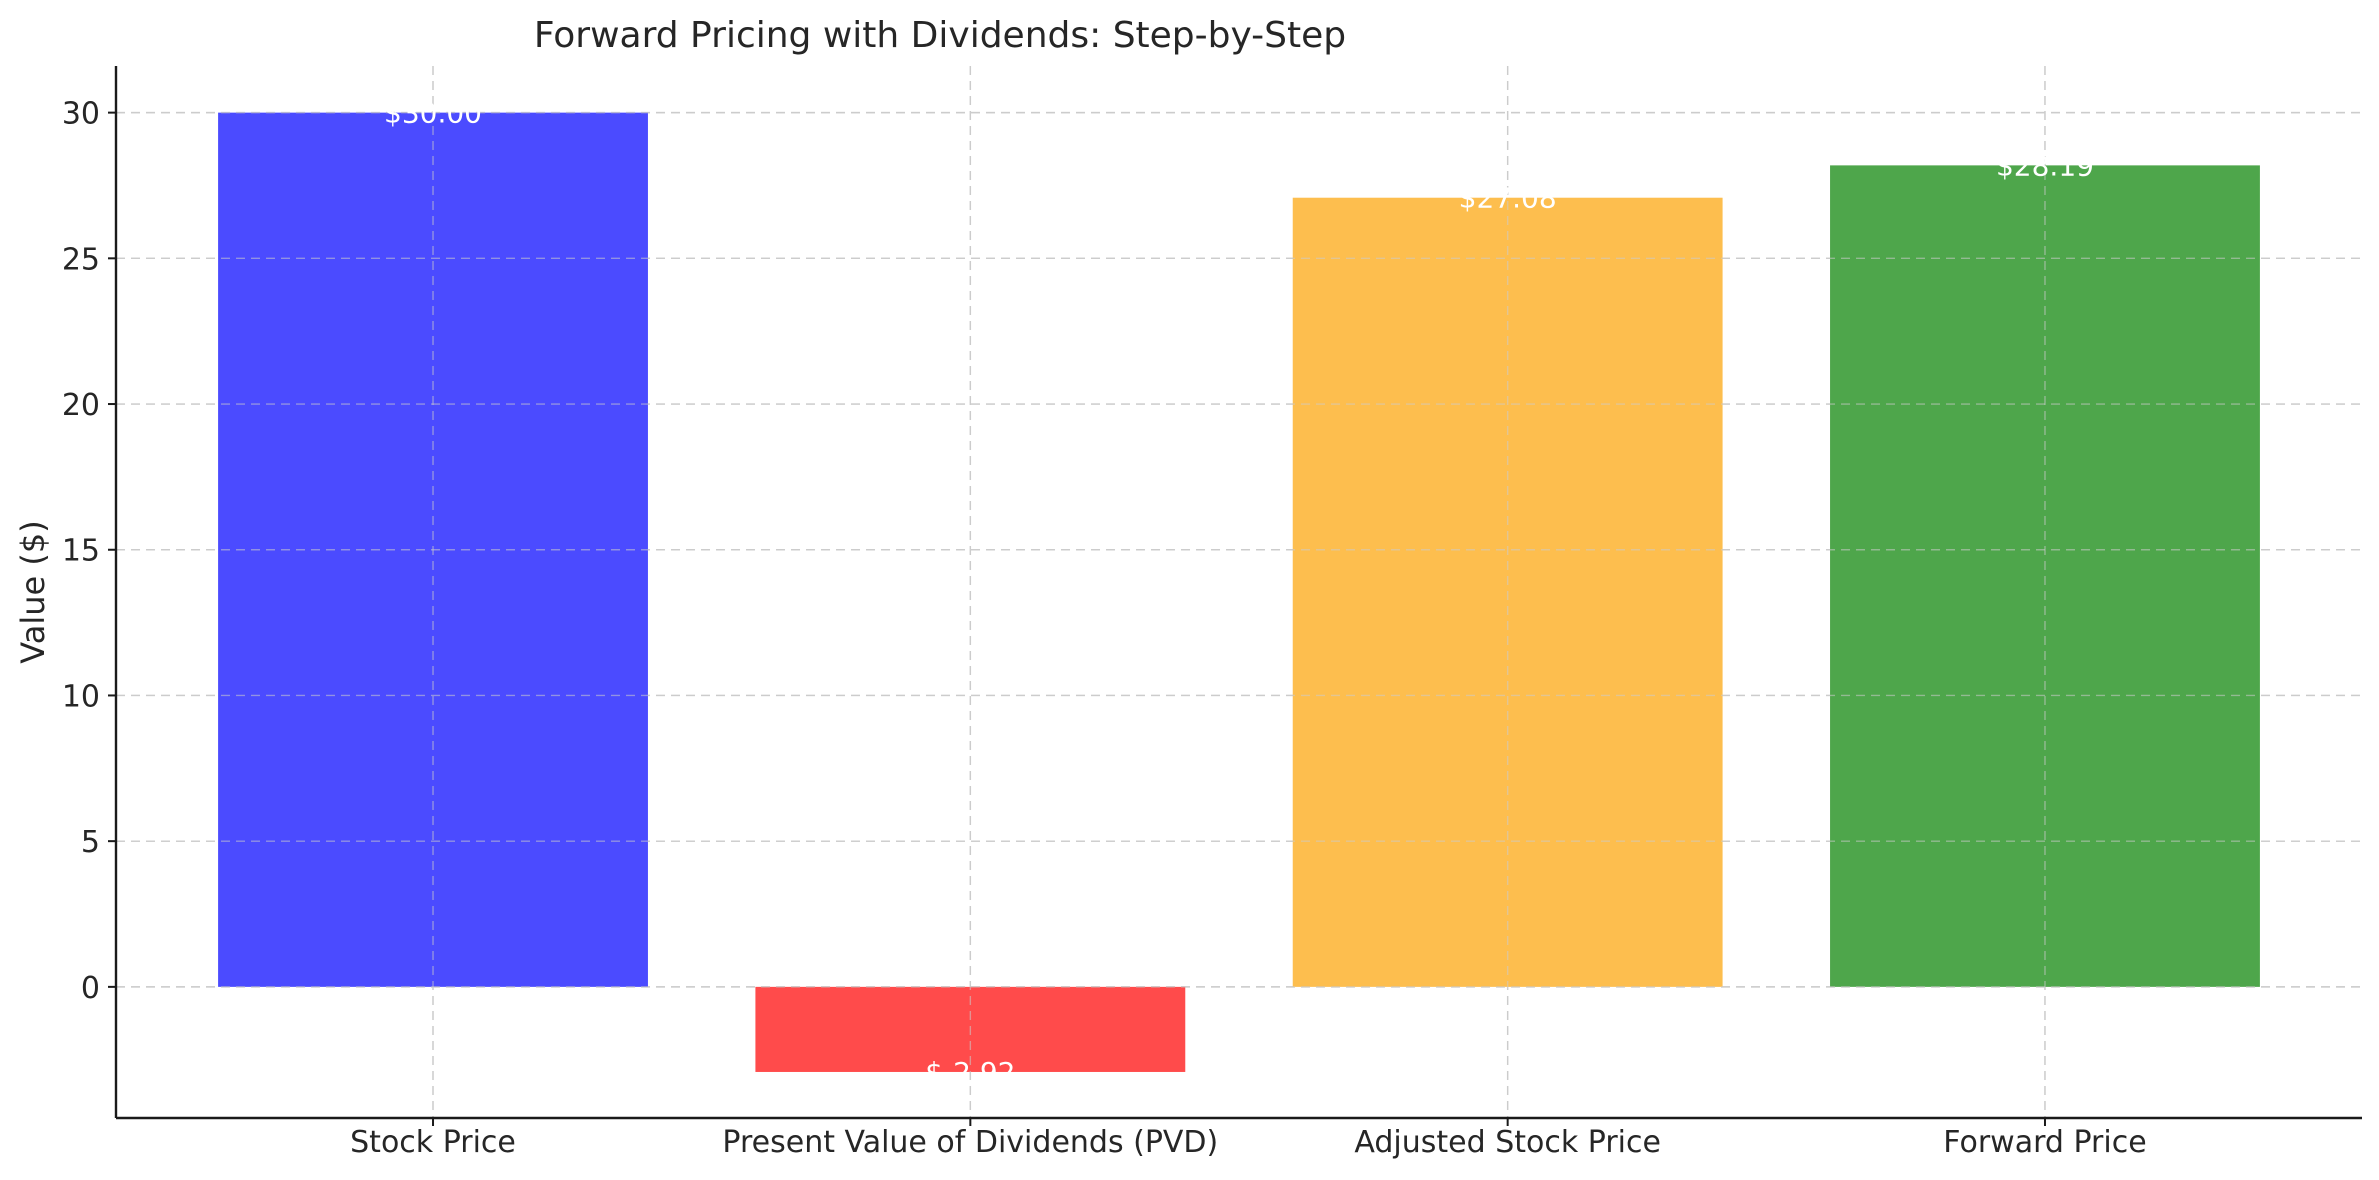 The image size is (2379, 1180). Describe the element at coordinates (90, 842) in the screenshot. I see `y-tick-label: 5` at that location.